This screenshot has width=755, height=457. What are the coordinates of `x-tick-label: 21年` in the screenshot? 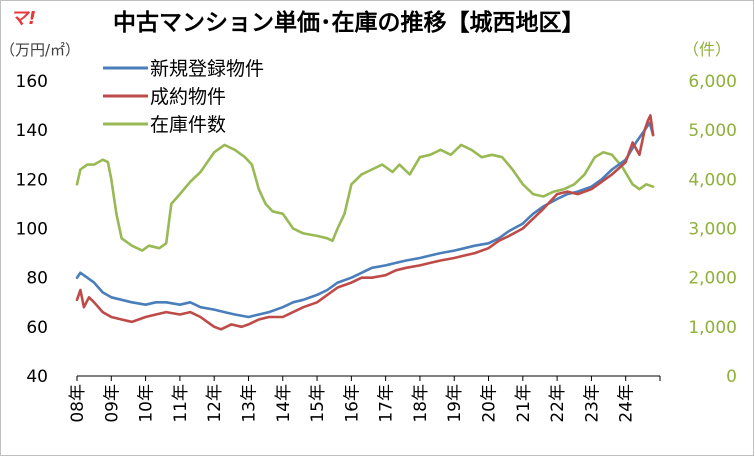 It's located at (524, 403).